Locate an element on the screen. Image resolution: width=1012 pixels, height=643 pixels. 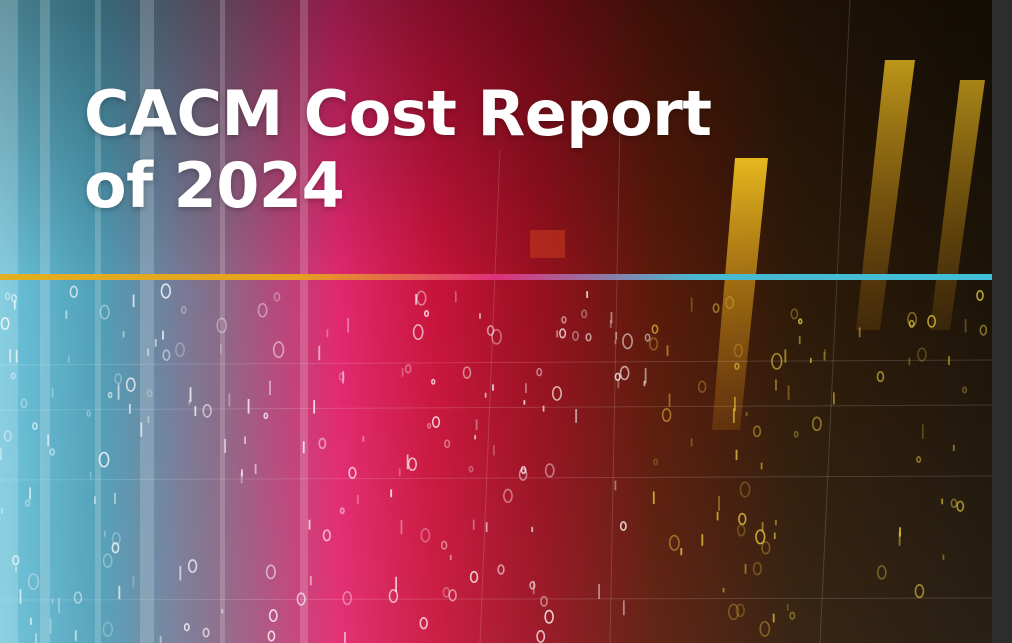
title: CACM Cost Report of 2024 is located at coordinates (398, 150).